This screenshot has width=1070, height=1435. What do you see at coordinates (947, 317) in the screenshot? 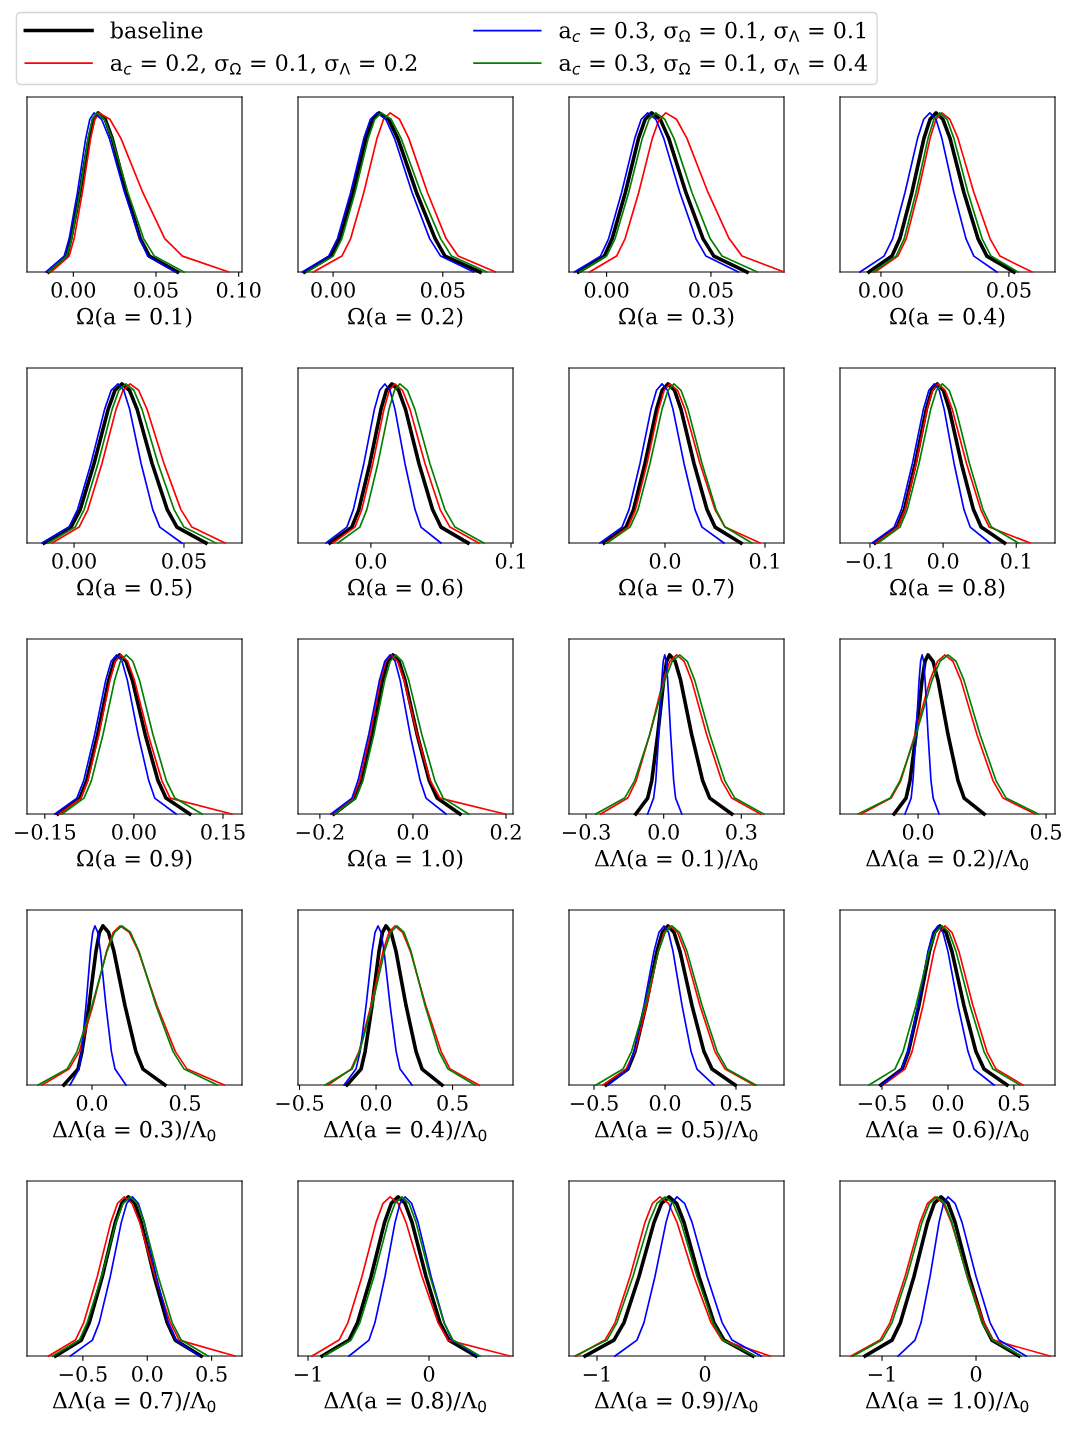
I see `x-axis-title: Ω(a = 0.4)` at bounding box center [947, 317].